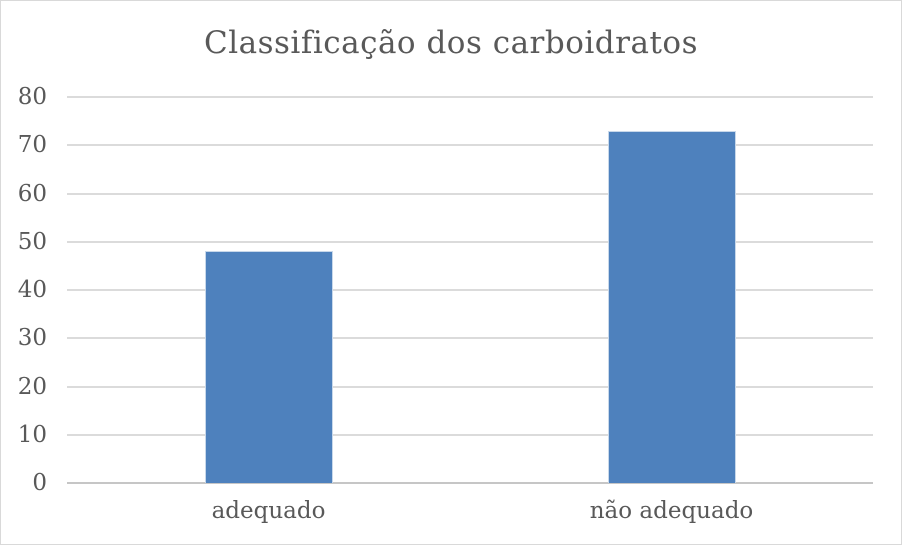 The height and width of the screenshot is (545, 902). Describe the element at coordinates (470, 483) in the screenshot. I see `x-axis-line` at that location.